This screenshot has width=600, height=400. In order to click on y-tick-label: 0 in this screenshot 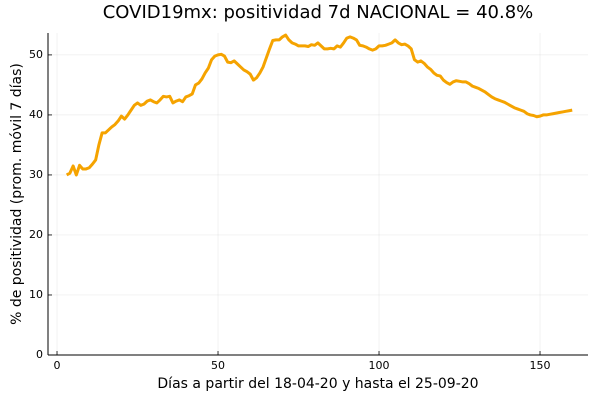, I will do `click(39, 354)`.